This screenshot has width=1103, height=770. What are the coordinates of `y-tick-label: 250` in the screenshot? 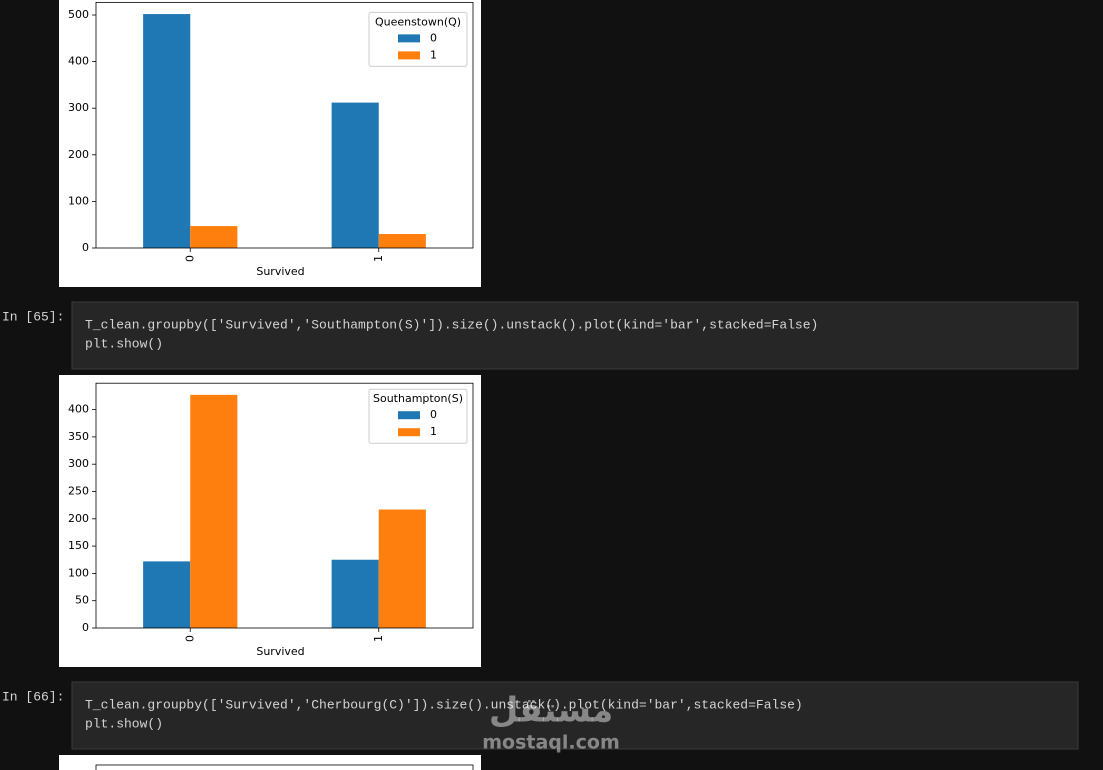 It's located at (78, 491).